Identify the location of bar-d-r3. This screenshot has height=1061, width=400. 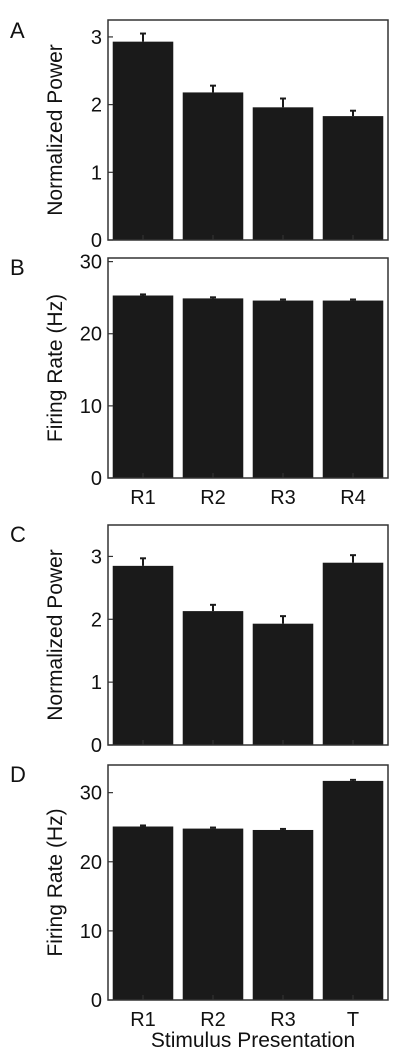
(283, 914).